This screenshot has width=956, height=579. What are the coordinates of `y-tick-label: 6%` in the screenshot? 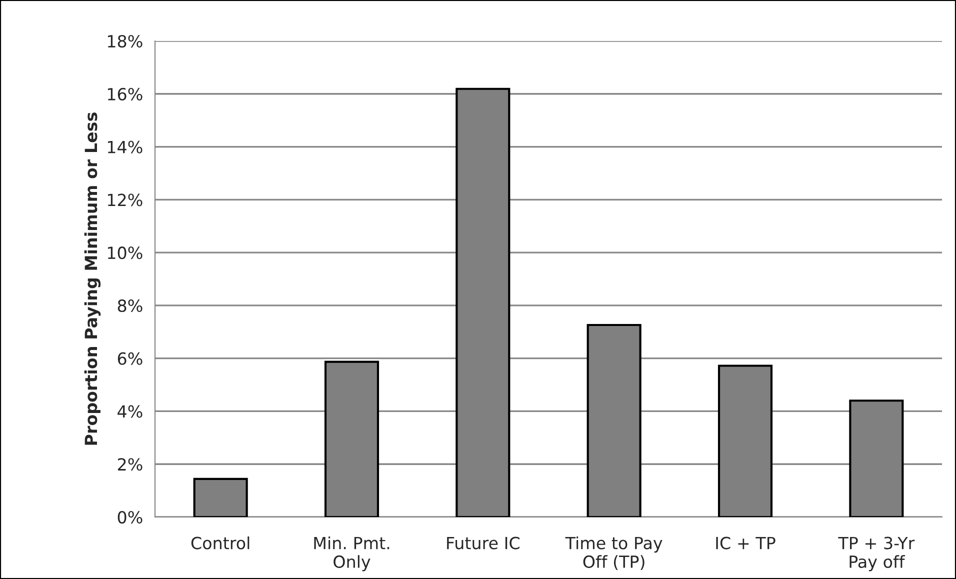 It's located at (130, 358).